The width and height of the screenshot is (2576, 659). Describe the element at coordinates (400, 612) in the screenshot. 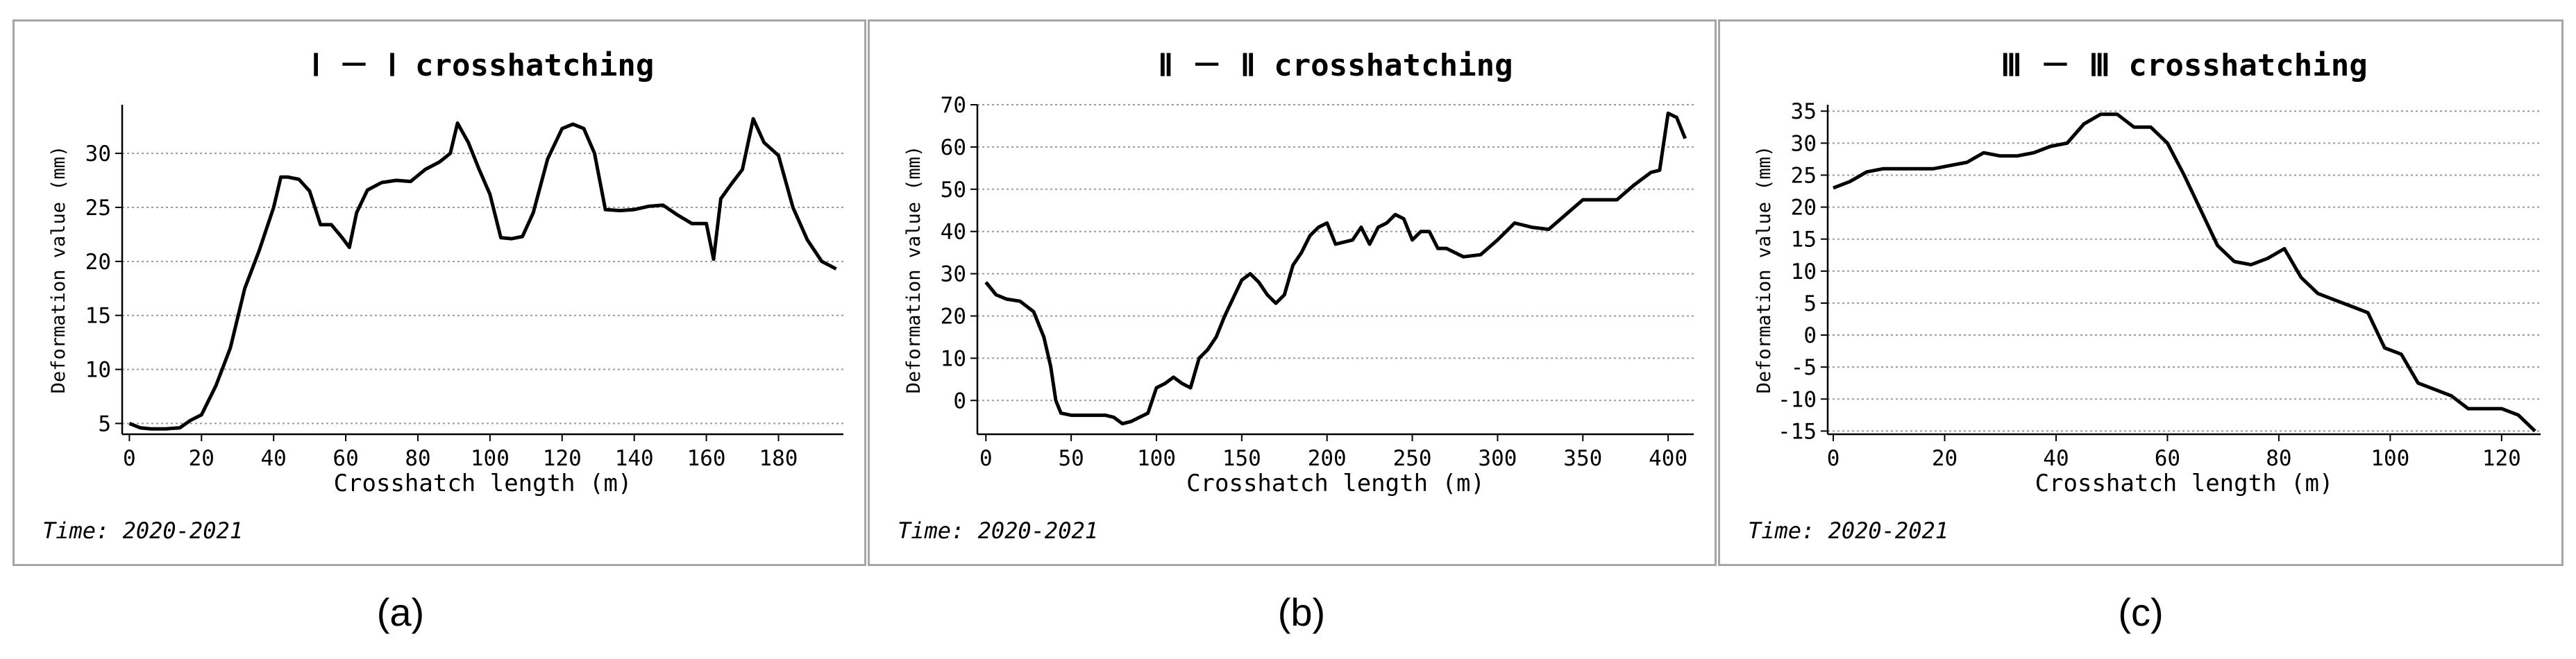

I see `caption-a: (a)` at that location.